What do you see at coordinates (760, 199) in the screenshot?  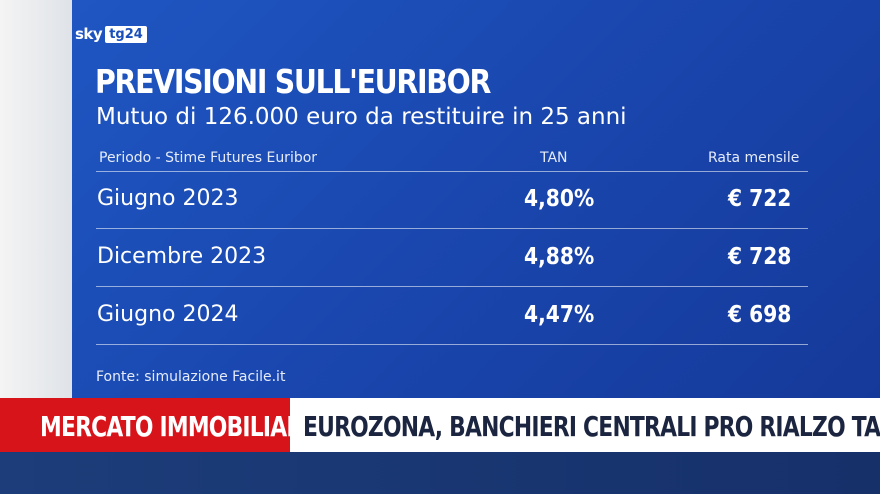 I see `row-rate: € 722` at bounding box center [760, 199].